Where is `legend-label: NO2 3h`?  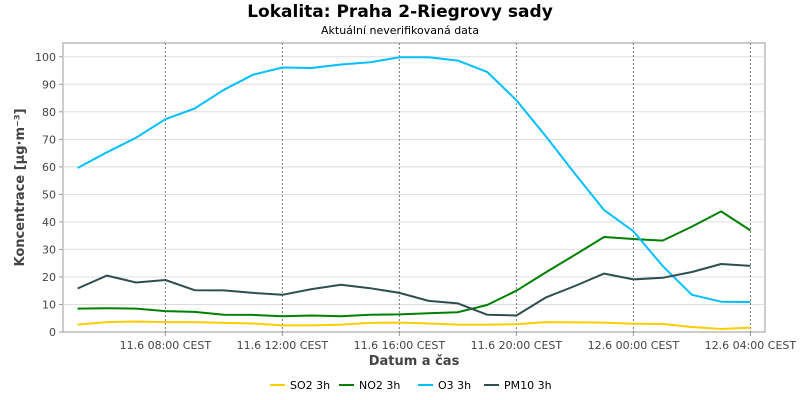
legend-label: NO2 3h is located at coordinates (379, 385).